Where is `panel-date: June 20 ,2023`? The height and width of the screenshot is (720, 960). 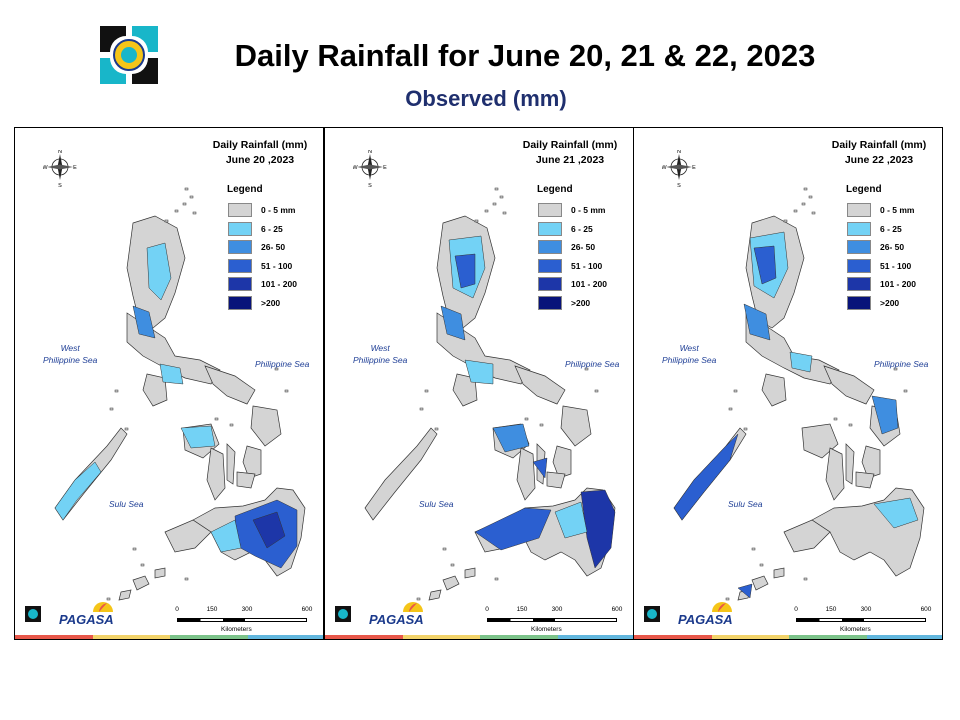
panel-date: June 20 ,2023 is located at coordinates (260, 160).